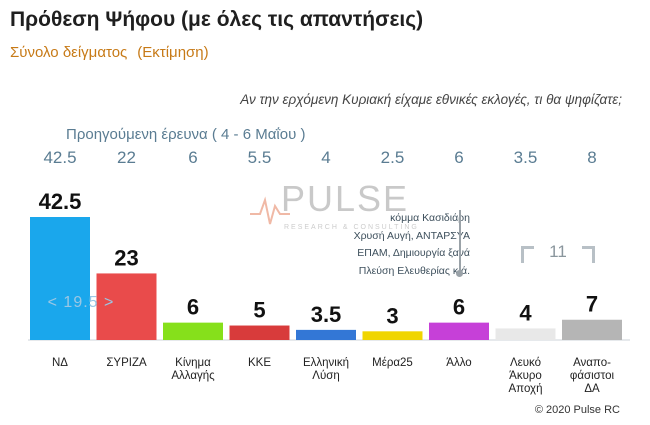 The image size is (650, 425). Describe the element at coordinates (591, 157) in the screenshot. I see `previous-value-label: 8` at that location.